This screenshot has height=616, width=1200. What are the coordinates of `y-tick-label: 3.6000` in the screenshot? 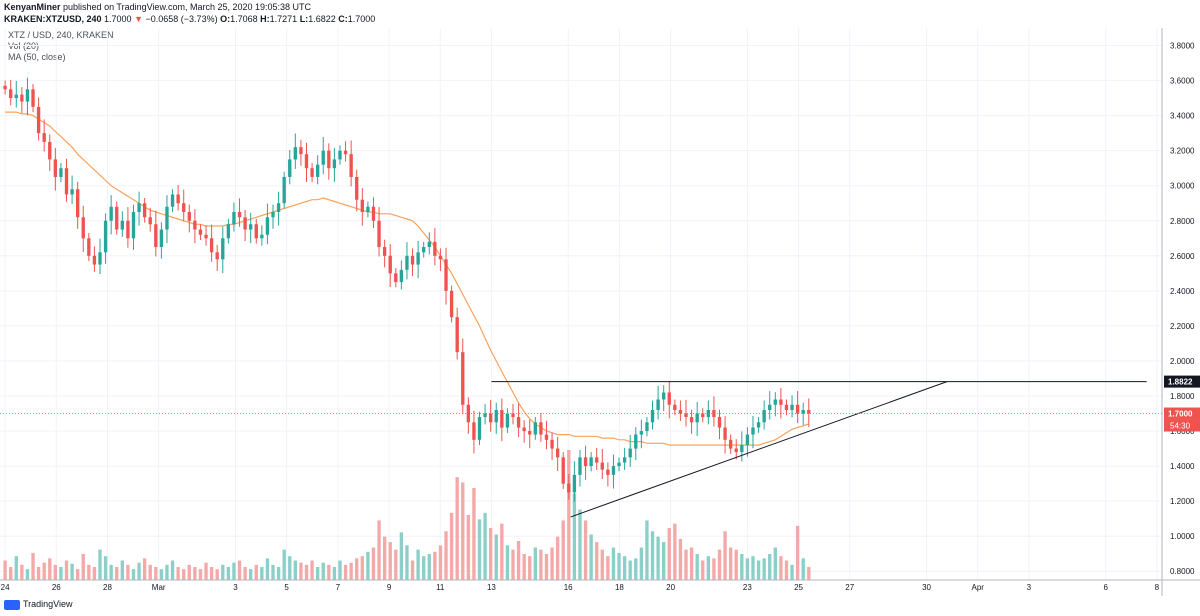 It's located at (1182, 81).